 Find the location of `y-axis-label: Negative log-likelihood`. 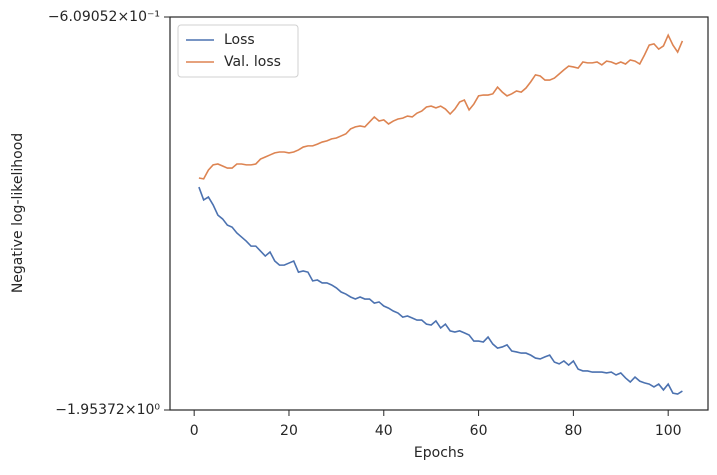

y-axis-label: Negative log-likelihood is located at coordinates (18, 213).